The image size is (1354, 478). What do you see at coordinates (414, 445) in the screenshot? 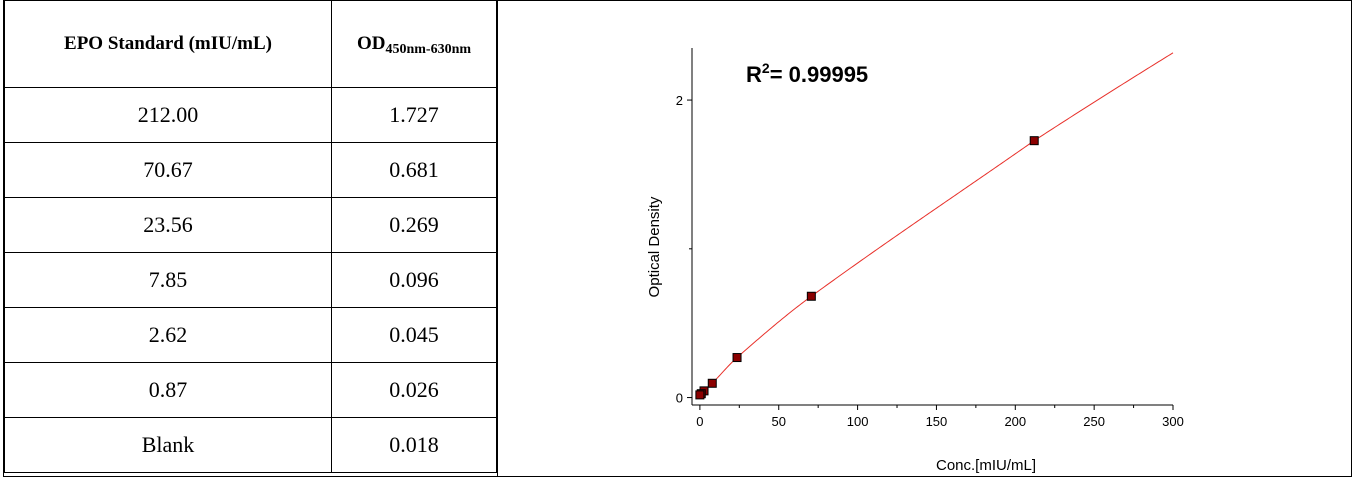
I see `cell-od: 0.018` at bounding box center [414, 445].